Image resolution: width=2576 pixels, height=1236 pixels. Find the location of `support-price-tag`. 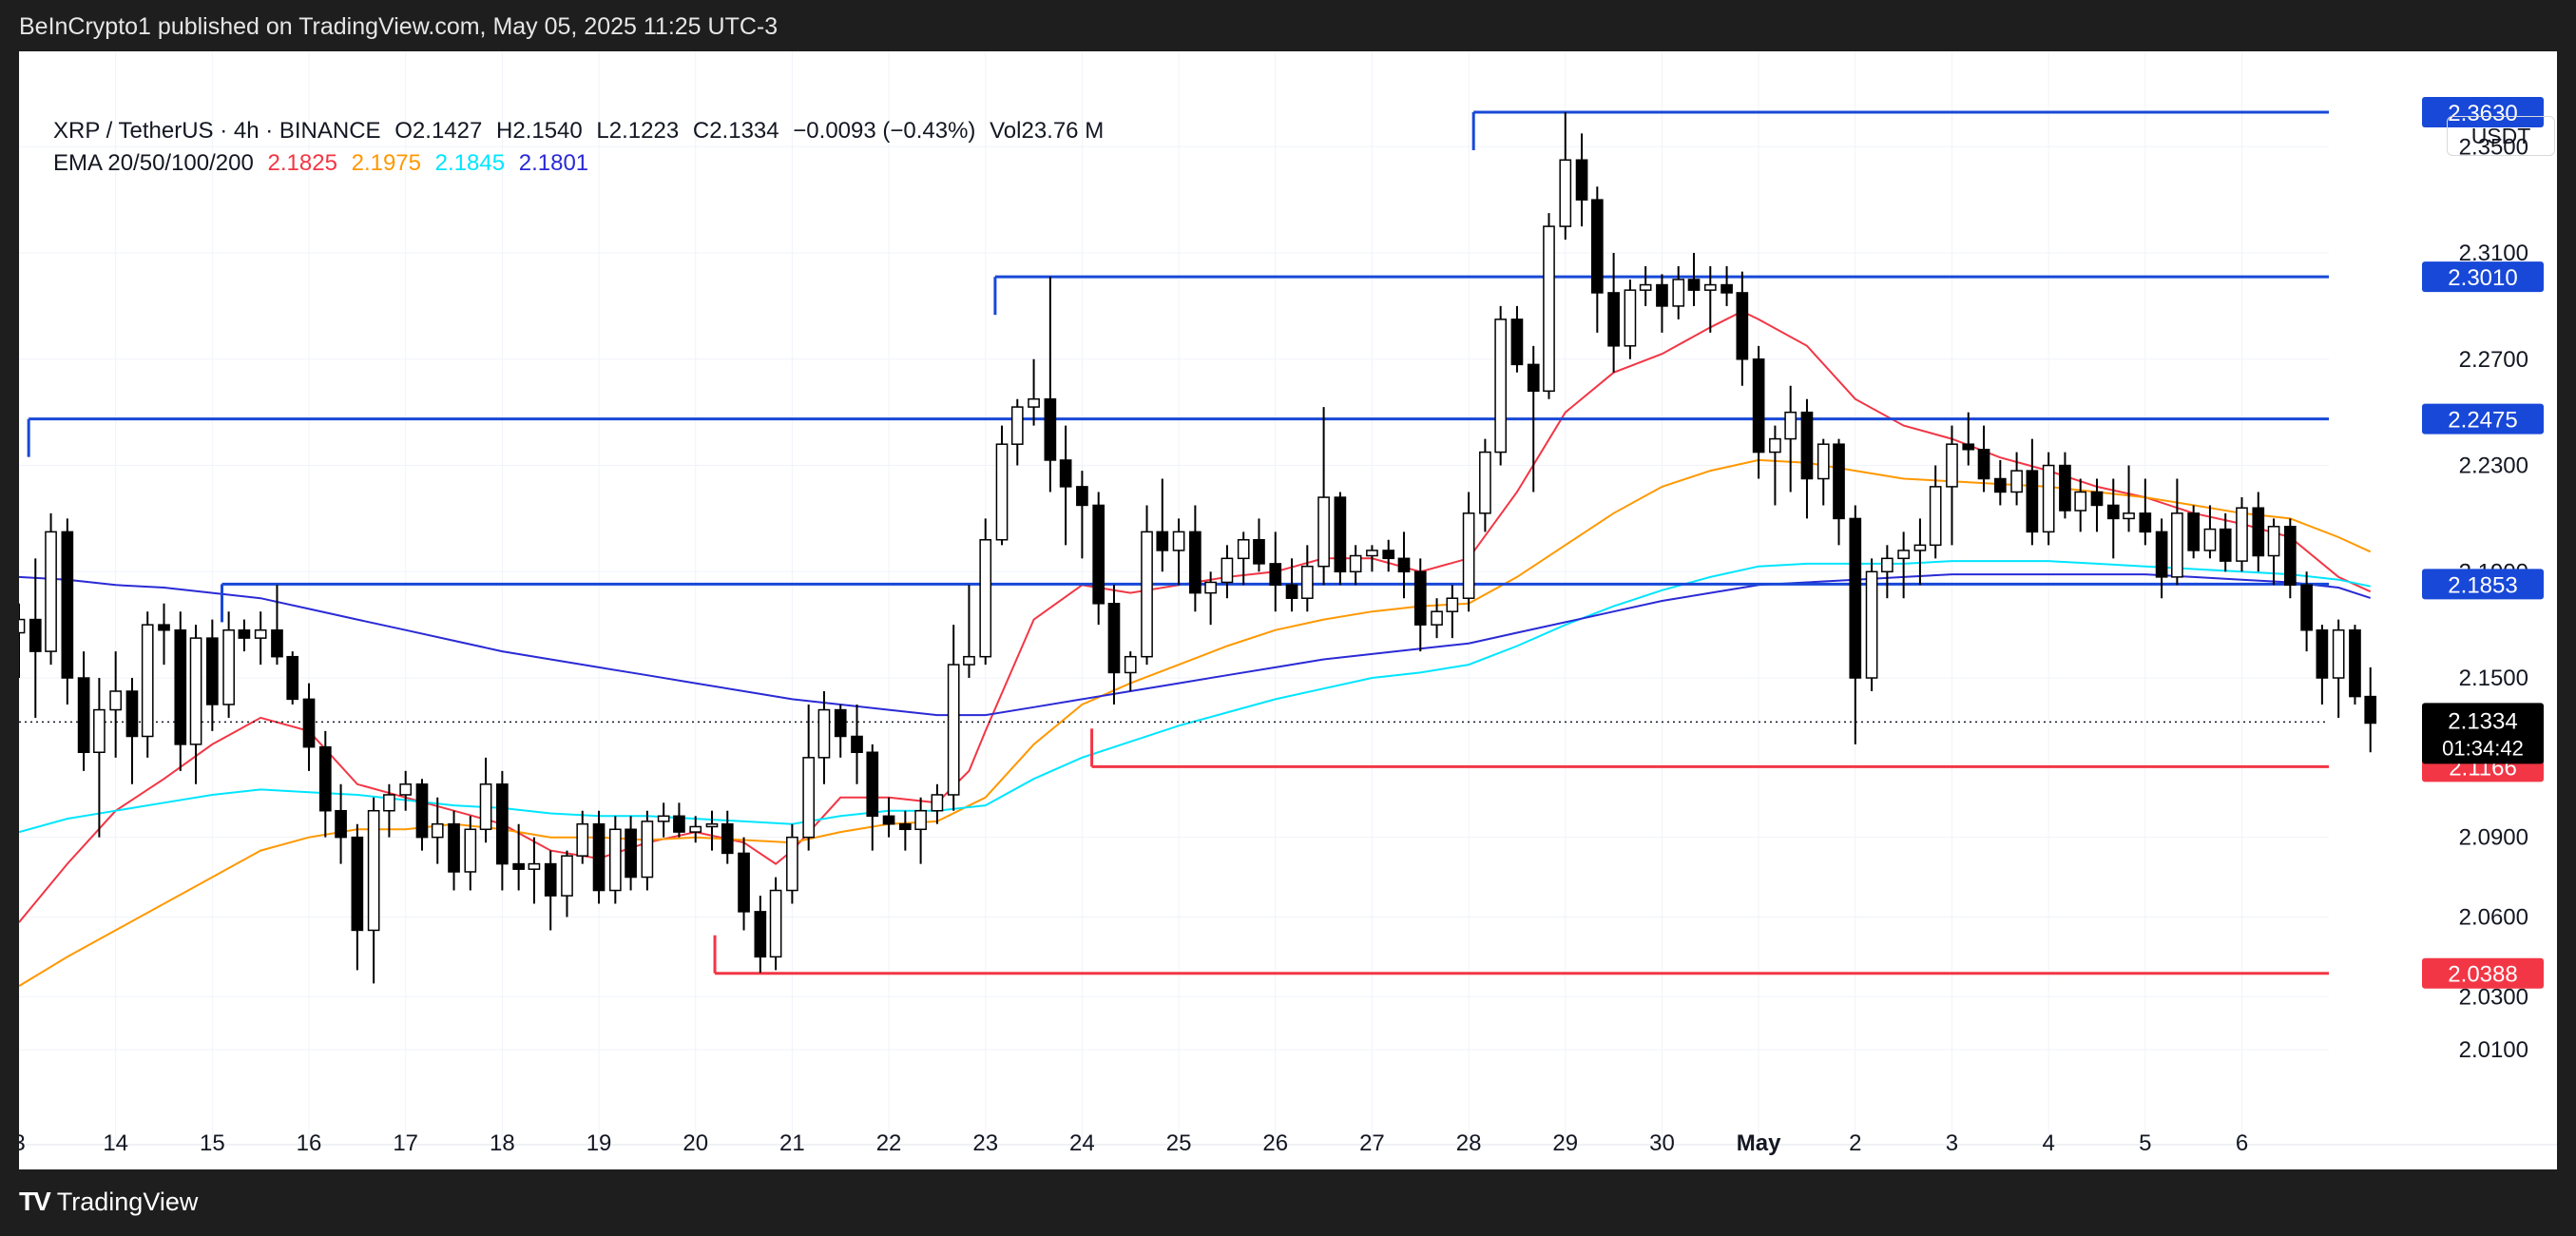

support-price-tag is located at coordinates (2483, 973).